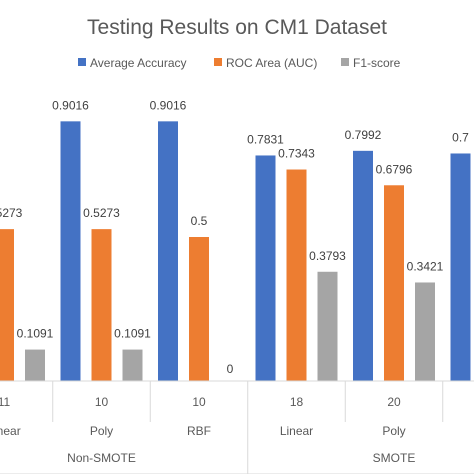  What do you see at coordinates (265, 139) in the screenshot?
I see `value-label-average-accuracy-4: 0.7831` at bounding box center [265, 139].